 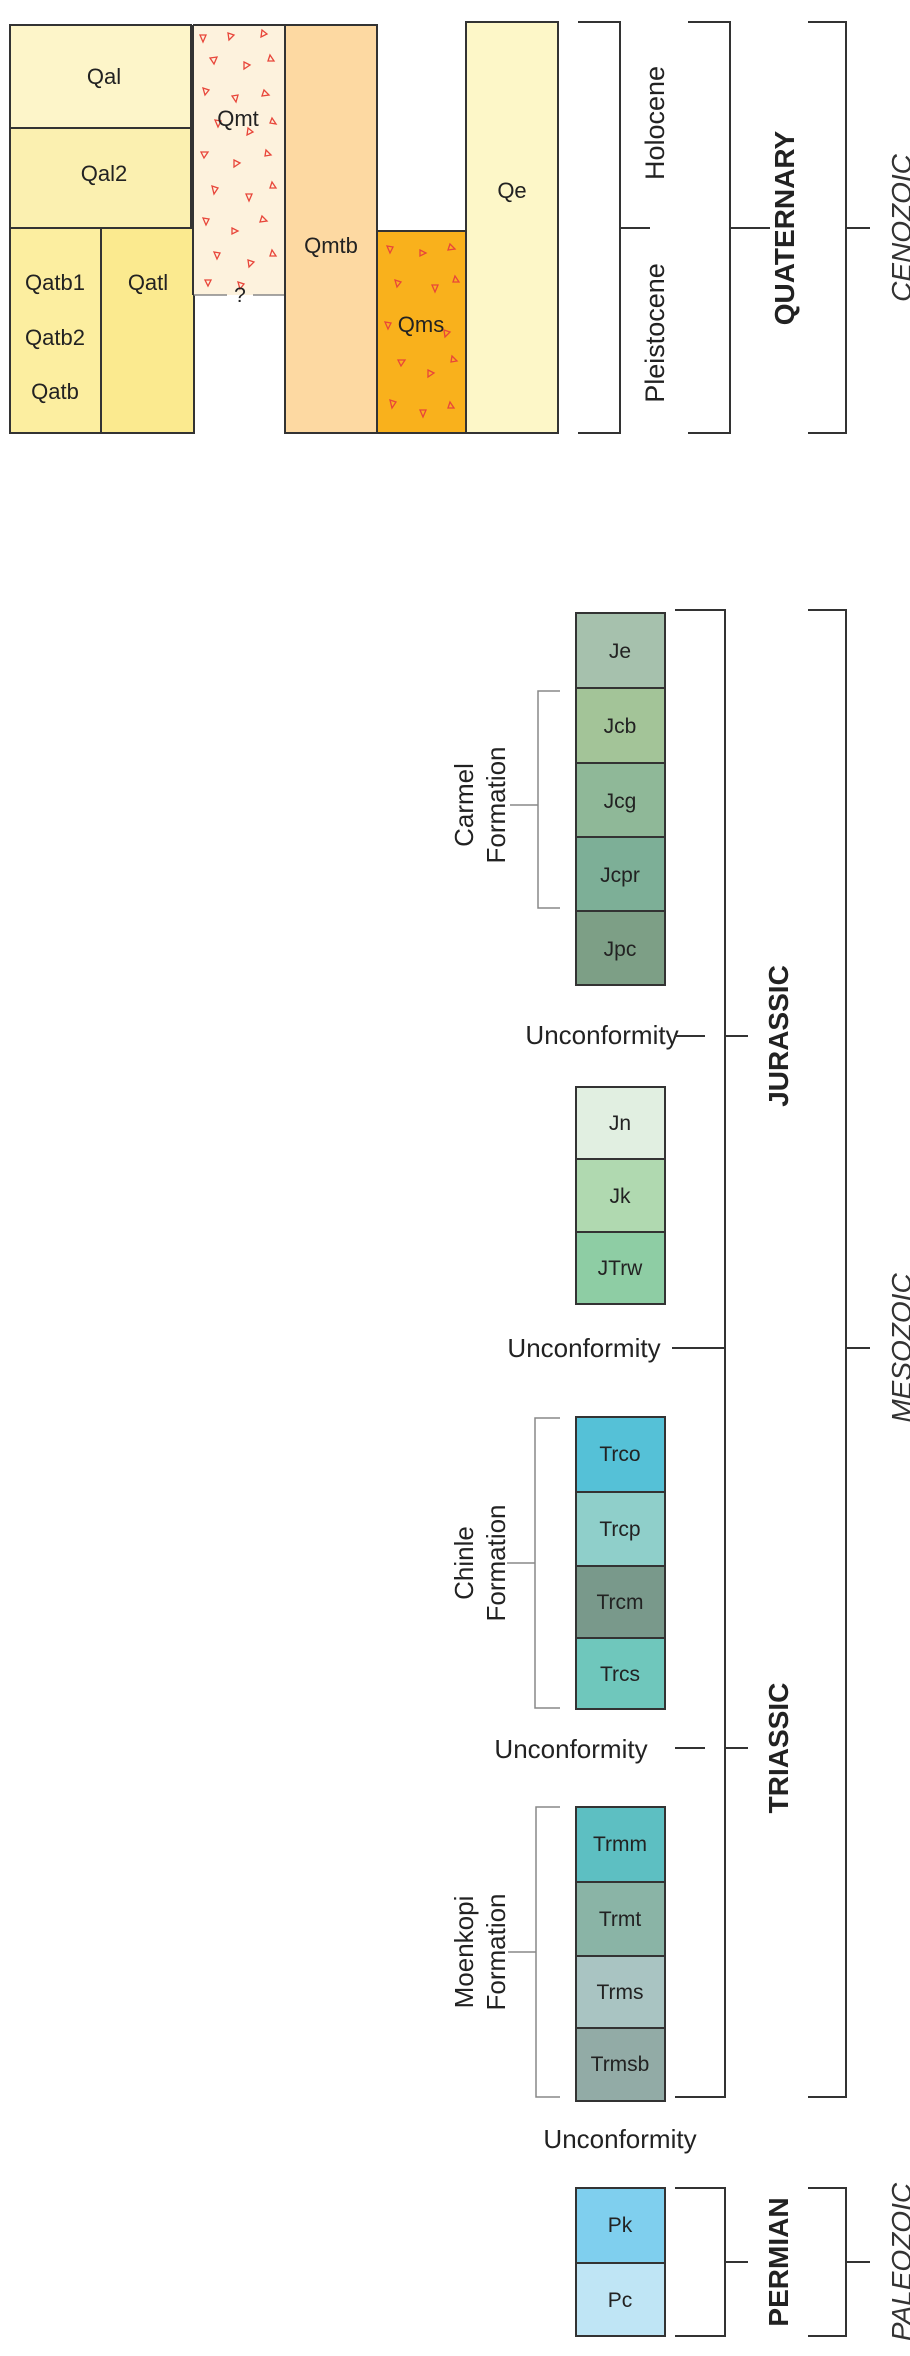 I want to click on unit-jn, so click(x=620, y=1123).